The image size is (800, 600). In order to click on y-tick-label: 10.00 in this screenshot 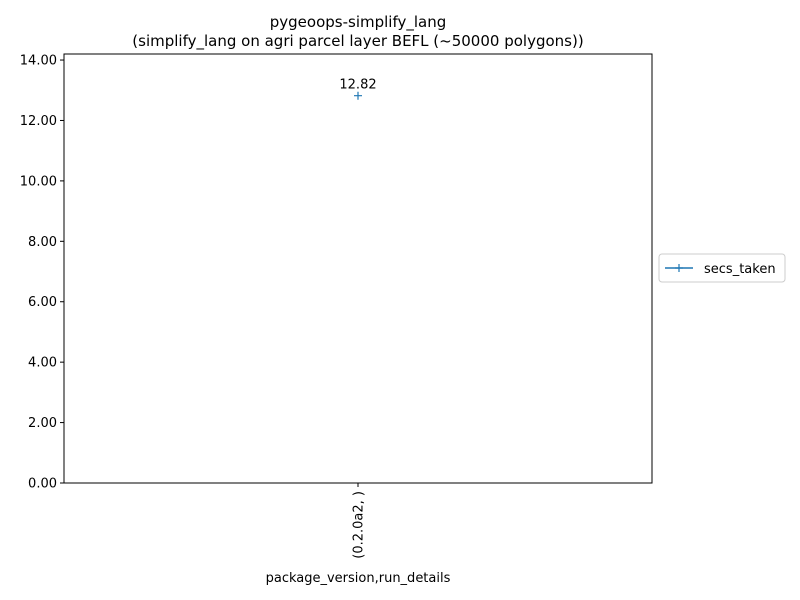, I will do `click(38, 181)`.